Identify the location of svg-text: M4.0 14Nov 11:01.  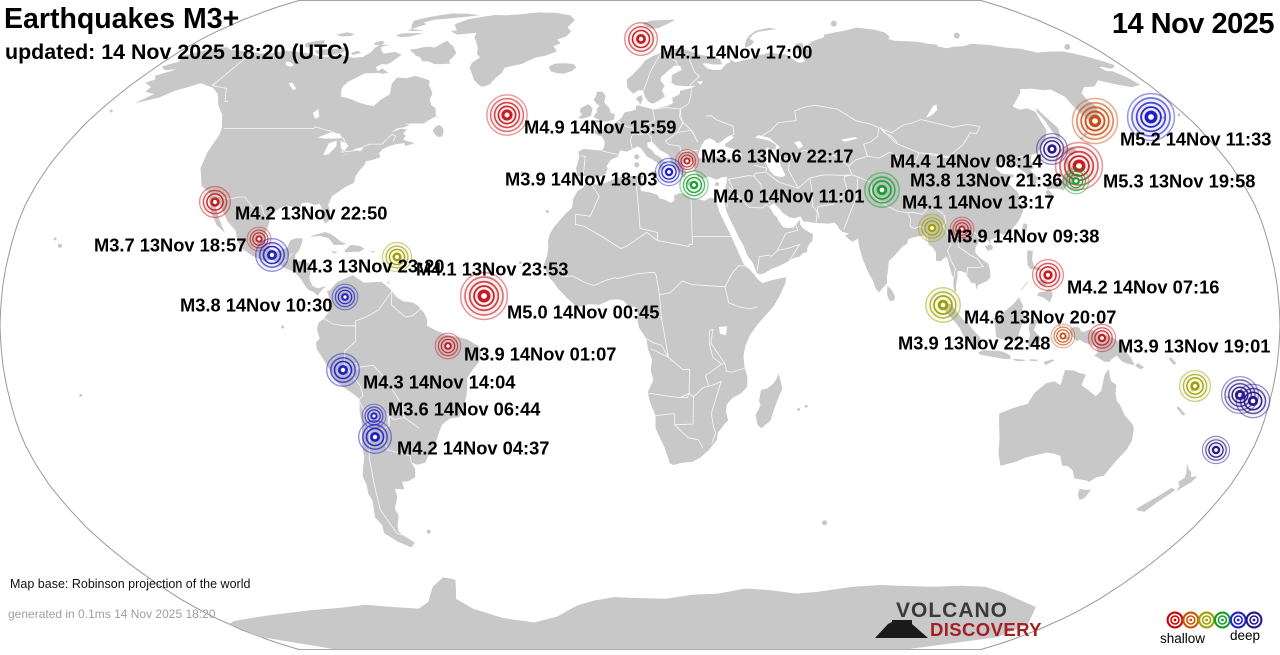
(788, 196).